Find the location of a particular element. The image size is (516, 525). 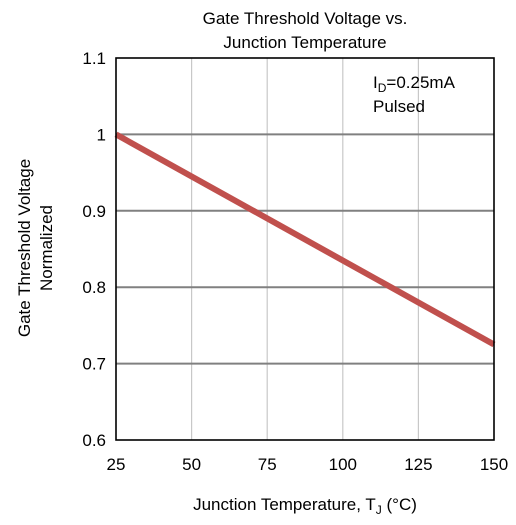

y-tick-label: 1.1 is located at coordinates (94, 58).